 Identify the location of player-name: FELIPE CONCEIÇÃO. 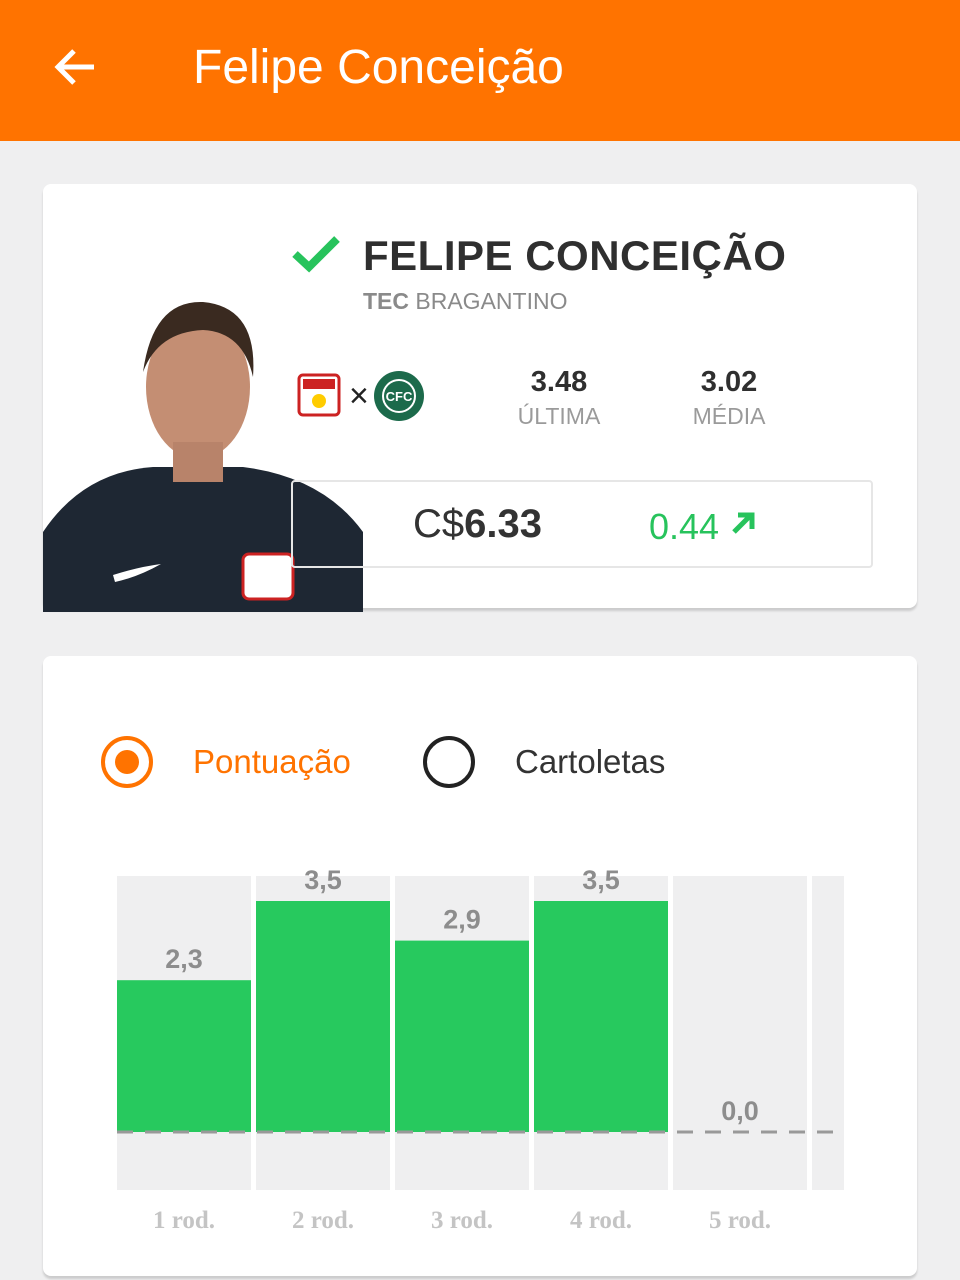
(575, 255).